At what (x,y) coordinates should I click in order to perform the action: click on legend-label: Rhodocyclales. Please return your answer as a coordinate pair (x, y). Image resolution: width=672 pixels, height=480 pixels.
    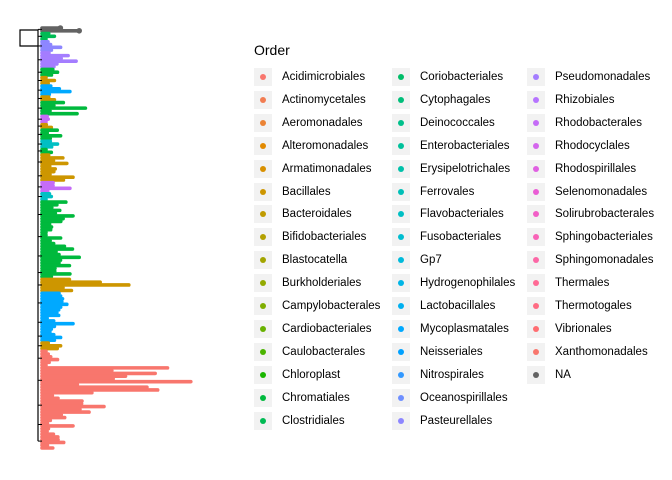
    Looking at the image, I should click on (592, 145).